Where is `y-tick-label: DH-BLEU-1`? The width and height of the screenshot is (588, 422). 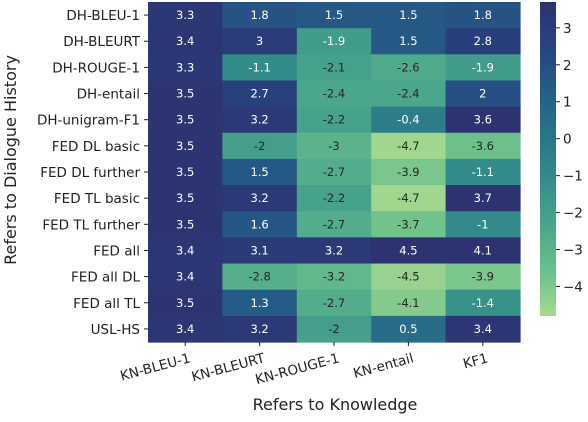 y-tick-label: DH-BLEU-1 is located at coordinates (103, 16).